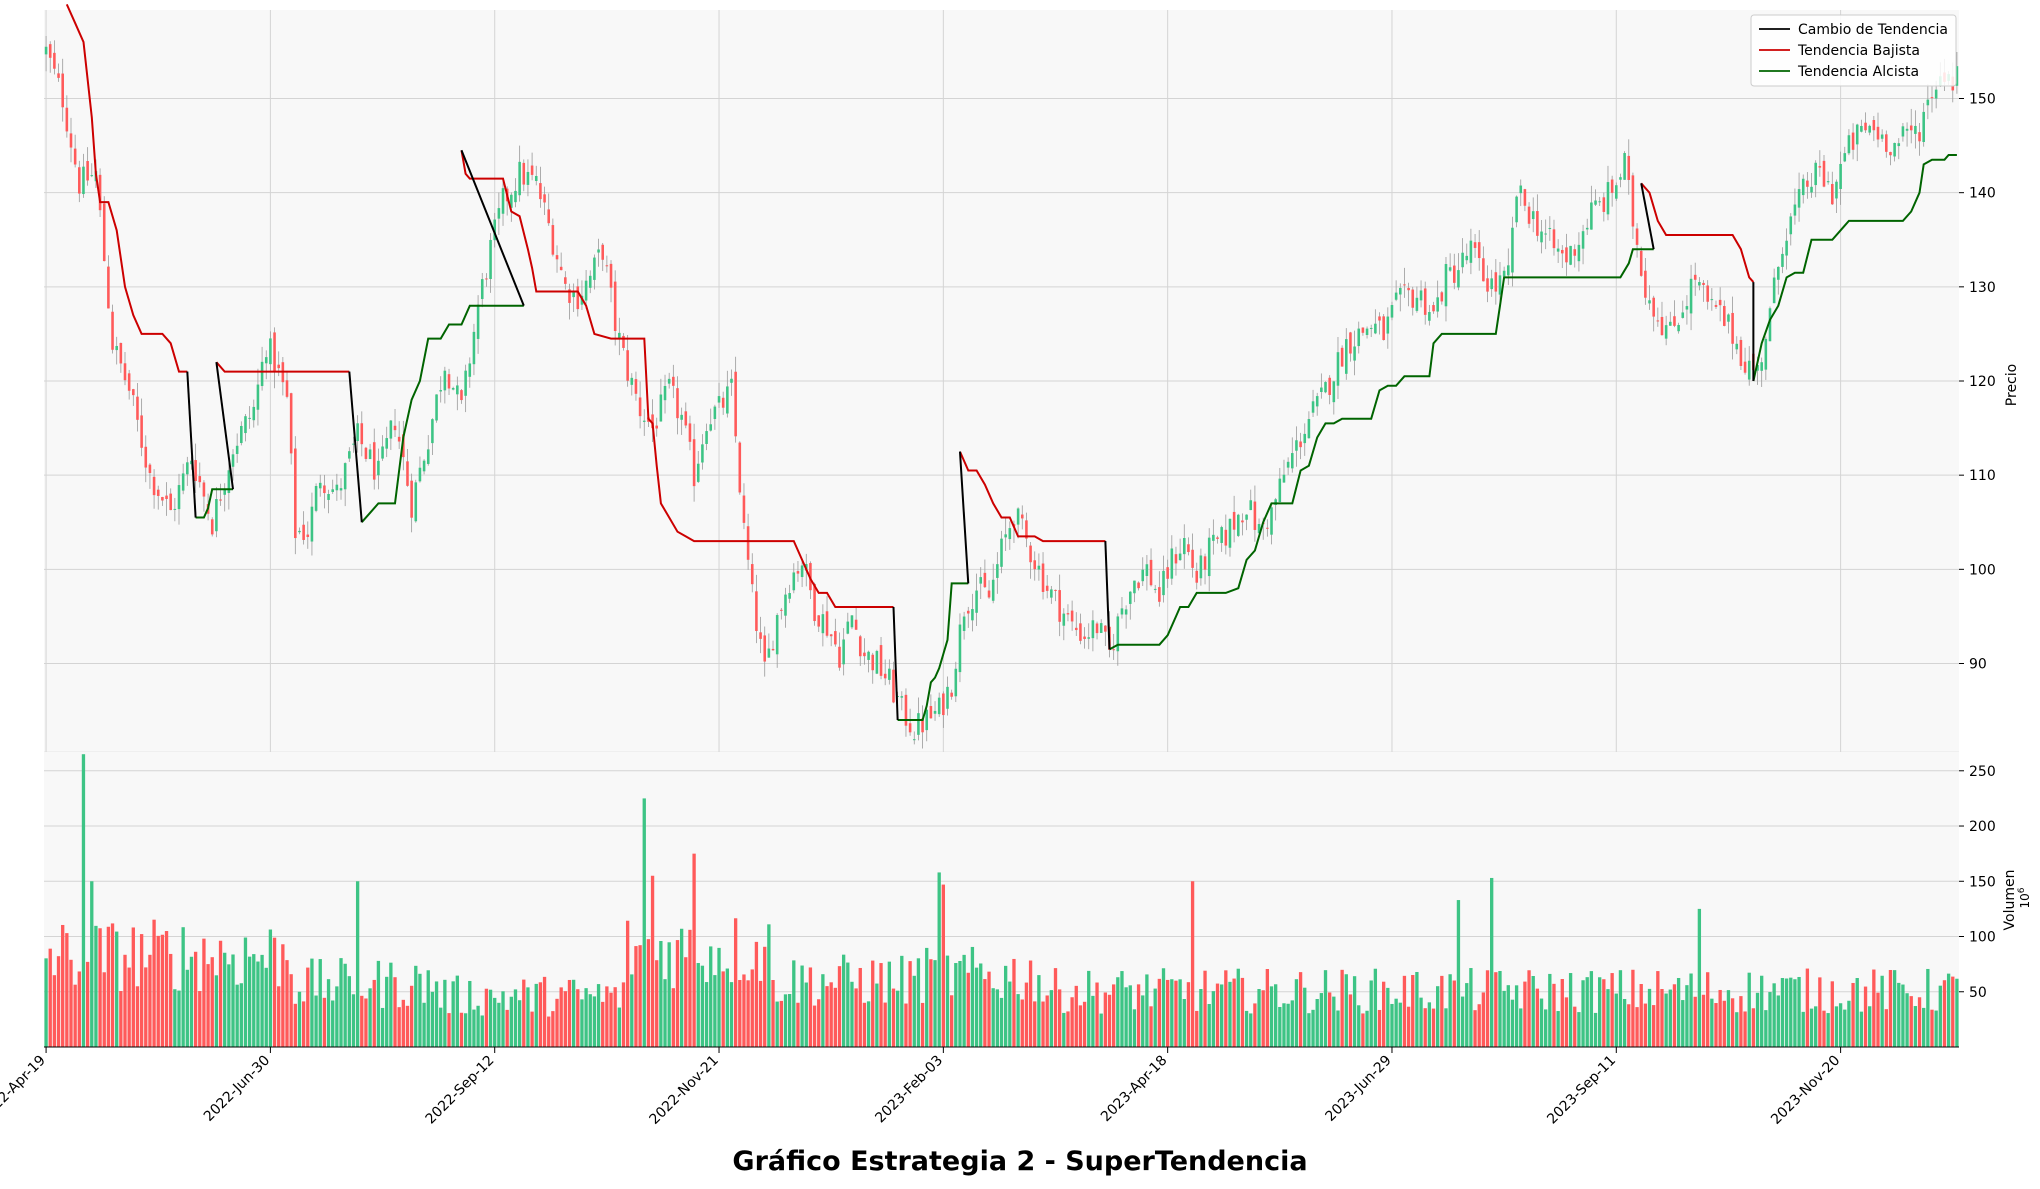  What do you see at coordinates (1873, 30) in the screenshot?
I see `legend-label-cambio: Cambio de Tendencia` at bounding box center [1873, 30].